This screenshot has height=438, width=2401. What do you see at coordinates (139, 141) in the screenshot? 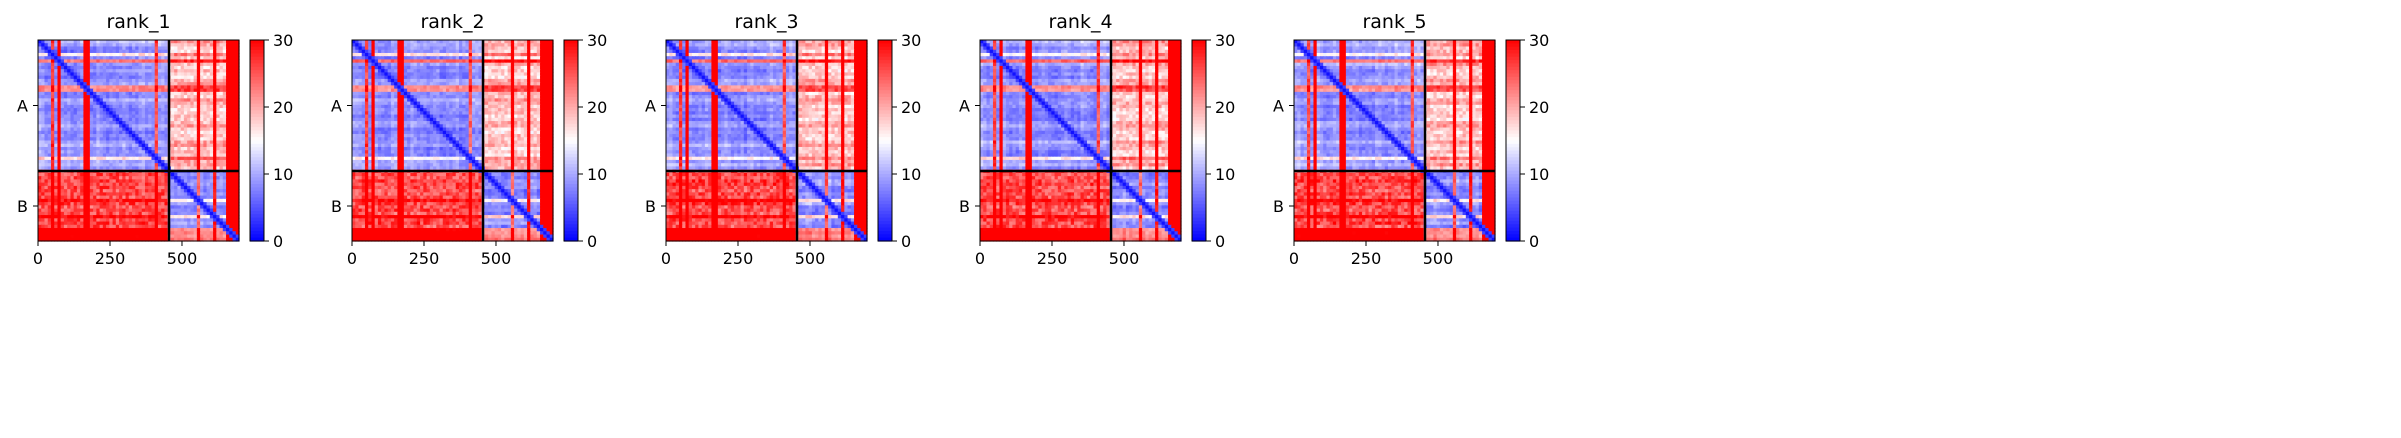
I see `heatmap-cells` at bounding box center [139, 141].